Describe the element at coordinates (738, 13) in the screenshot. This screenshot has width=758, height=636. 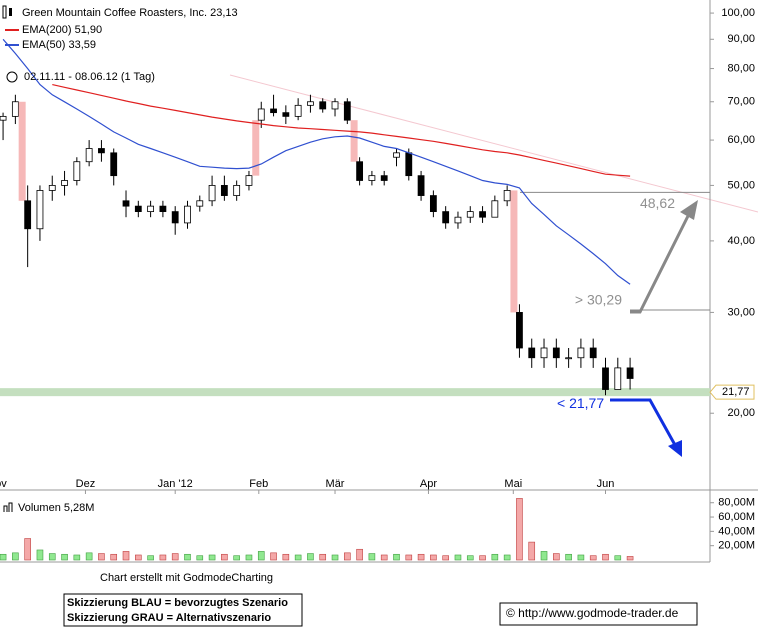
I see `y-tick-label: 100,00` at that location.